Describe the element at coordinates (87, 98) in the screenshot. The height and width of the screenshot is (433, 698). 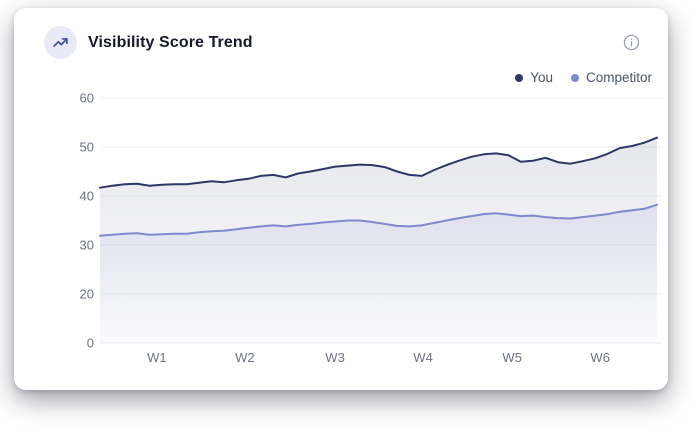
I see `y-tick-label: 60` at that location.